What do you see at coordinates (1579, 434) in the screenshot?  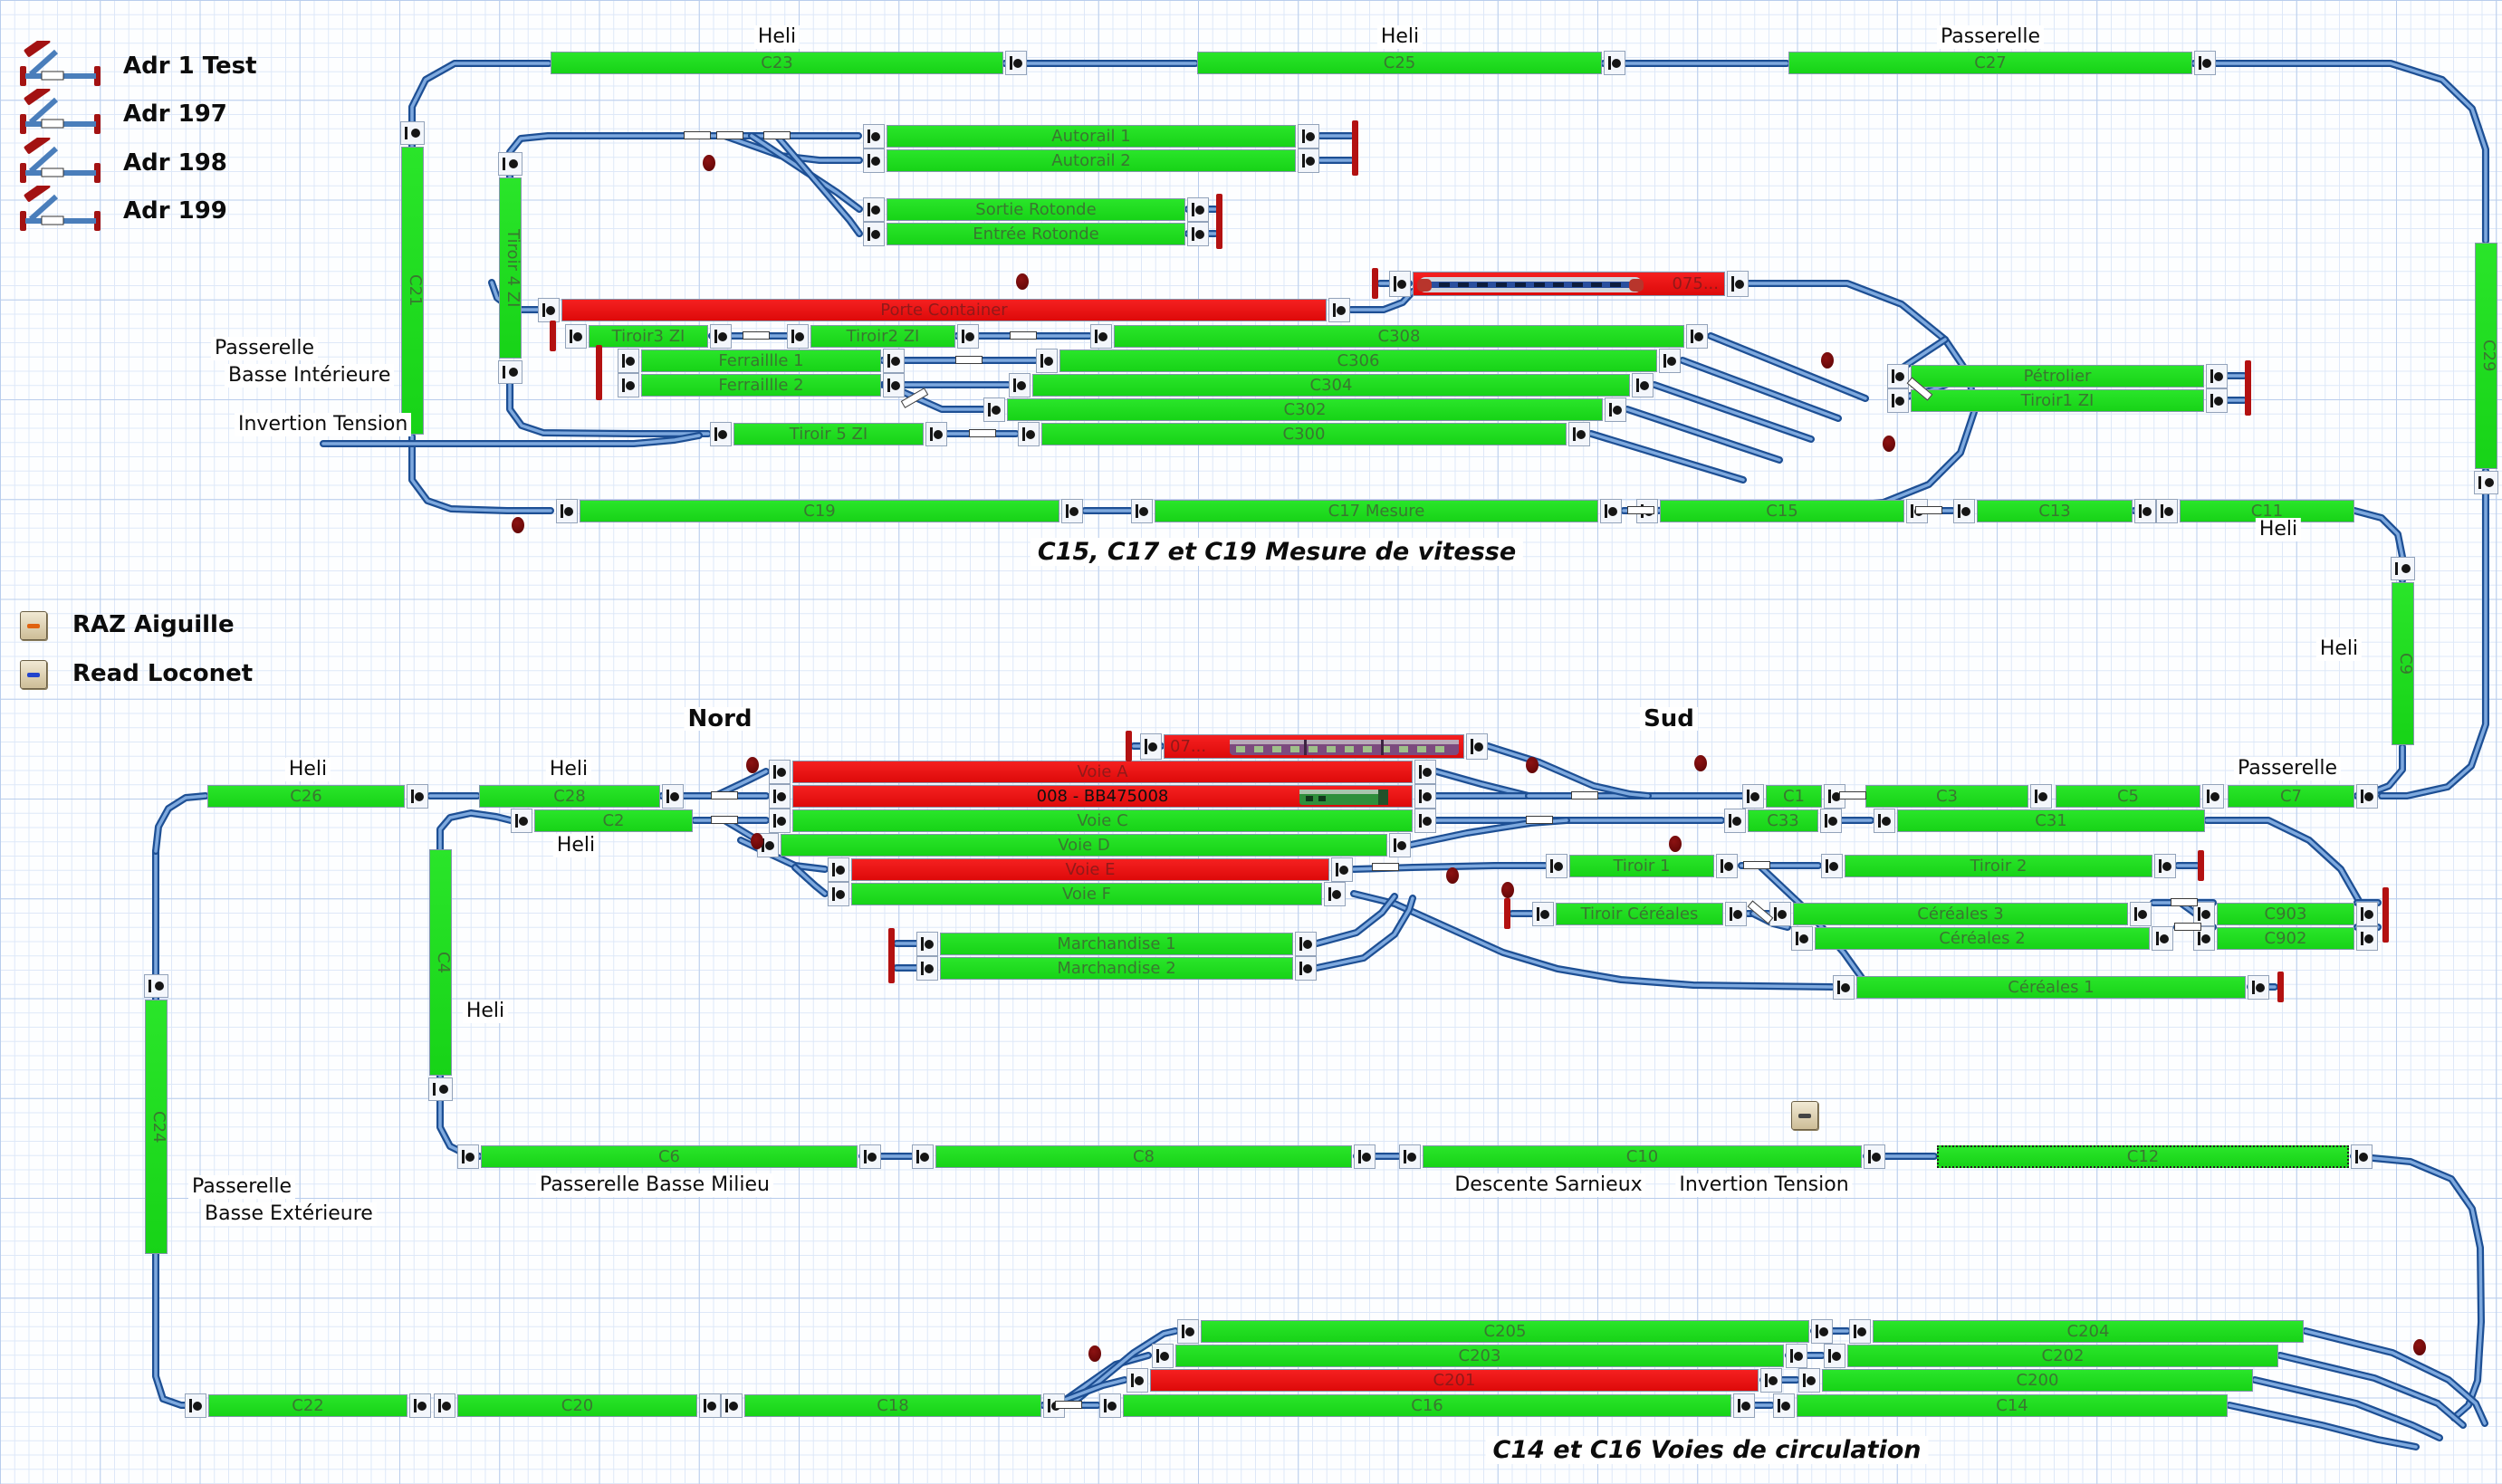 I see `sensor-icon-c300-right` at bounding box center [1579, 434].